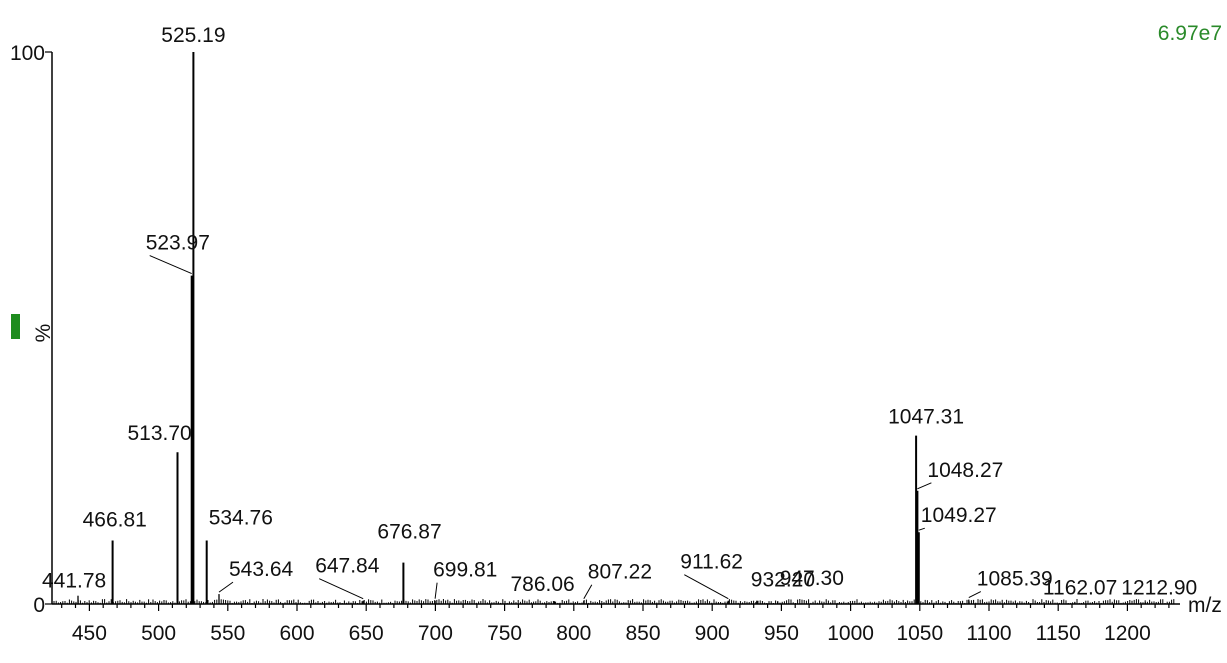  What do you see at coordinates (115, 520) in the screenshot?
I see `peak-label: 466.81` at bounding box center [115, 520].